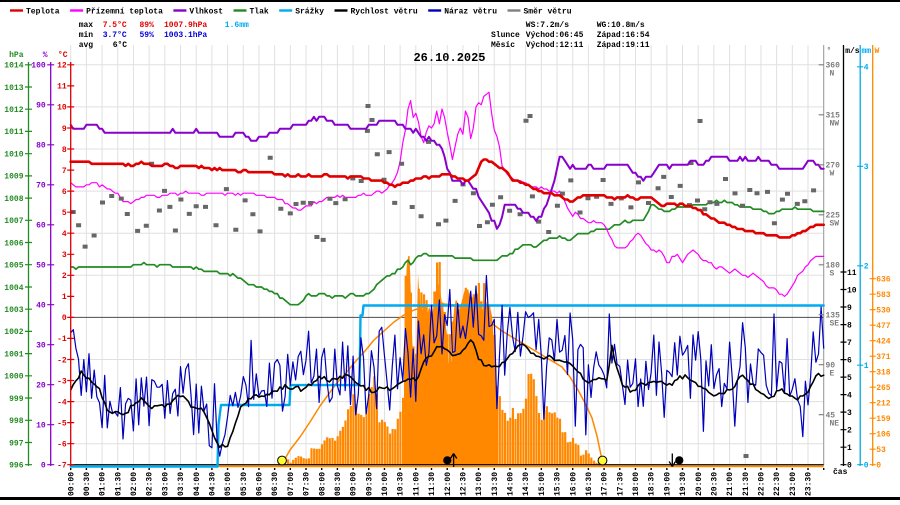  What do you see at coordinates (41, 306) in the screenshot?
I see `svg-text: 40` at bounding box center [41, 306].